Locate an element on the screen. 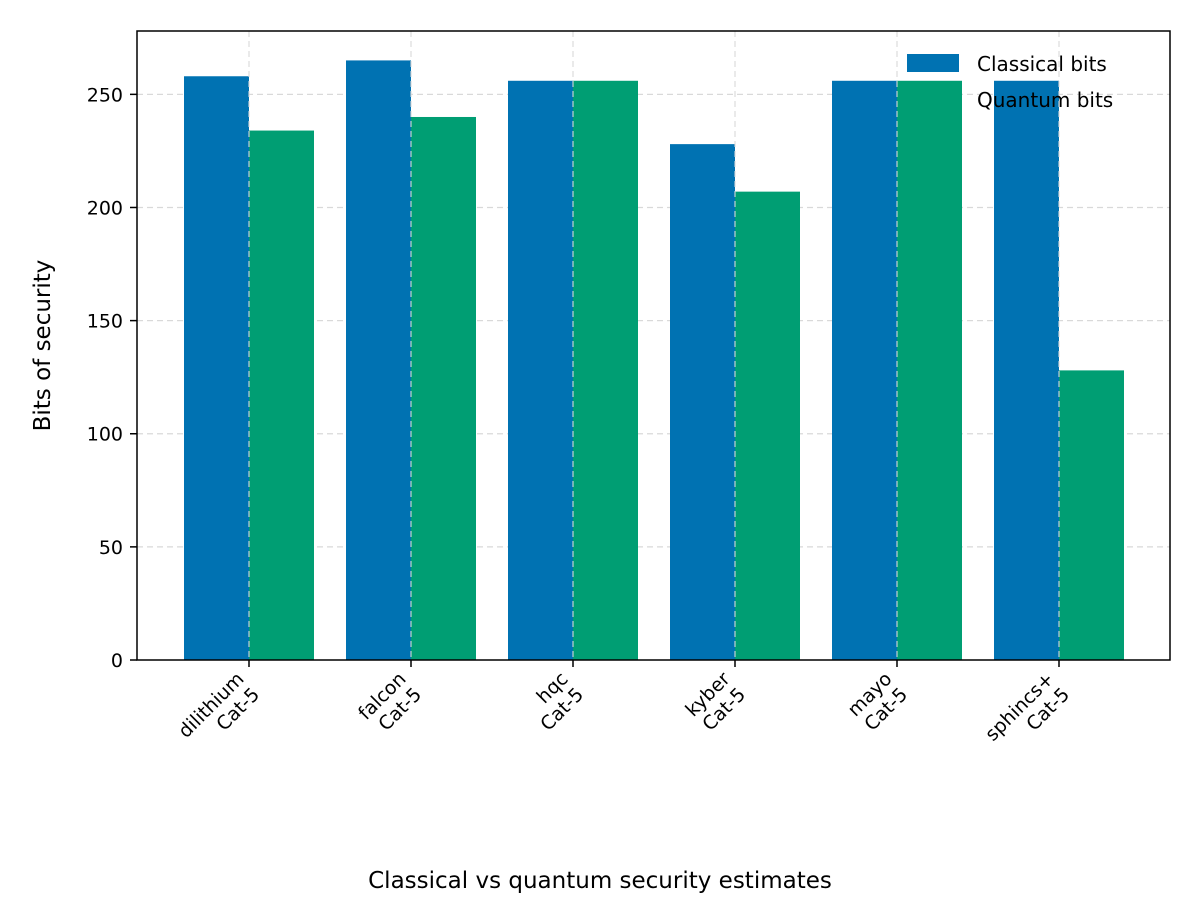  chart-title: Classical vs quantum security estimates is located at coordinates (600, 881).